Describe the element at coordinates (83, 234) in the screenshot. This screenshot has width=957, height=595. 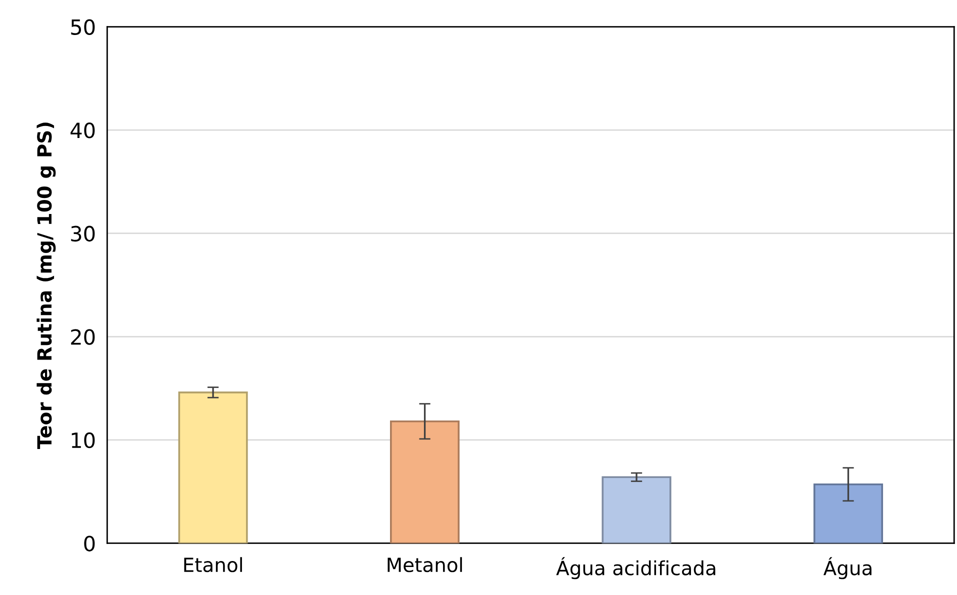
I see `y-tick-label: 30` at that location.